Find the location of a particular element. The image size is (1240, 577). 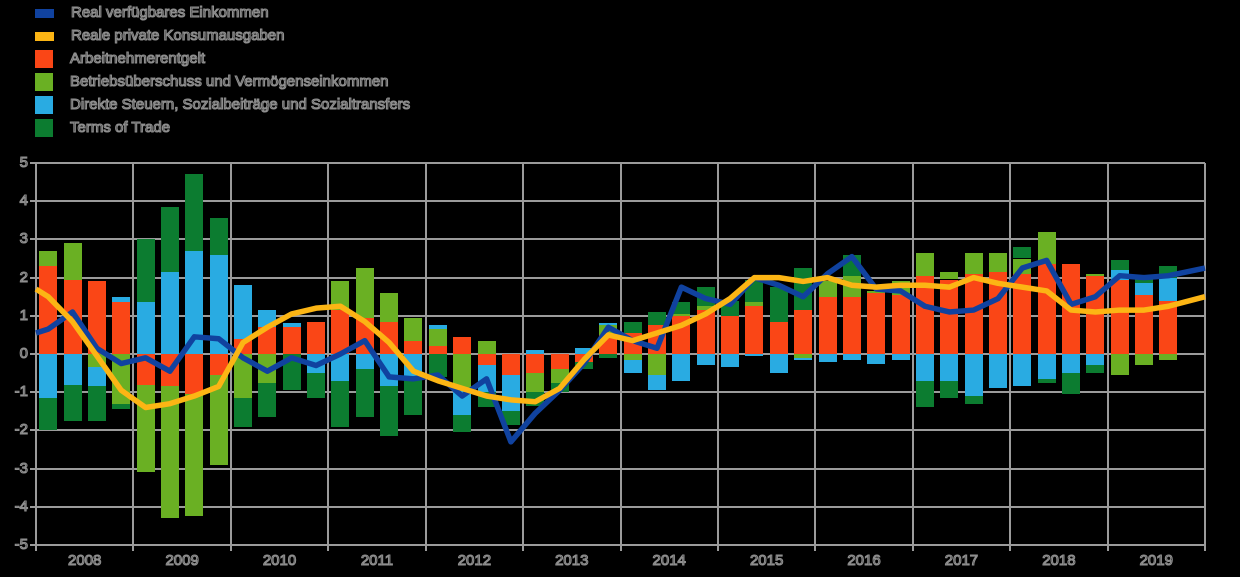

x-axis-label: 2008 is located at coordinates (84, 560).